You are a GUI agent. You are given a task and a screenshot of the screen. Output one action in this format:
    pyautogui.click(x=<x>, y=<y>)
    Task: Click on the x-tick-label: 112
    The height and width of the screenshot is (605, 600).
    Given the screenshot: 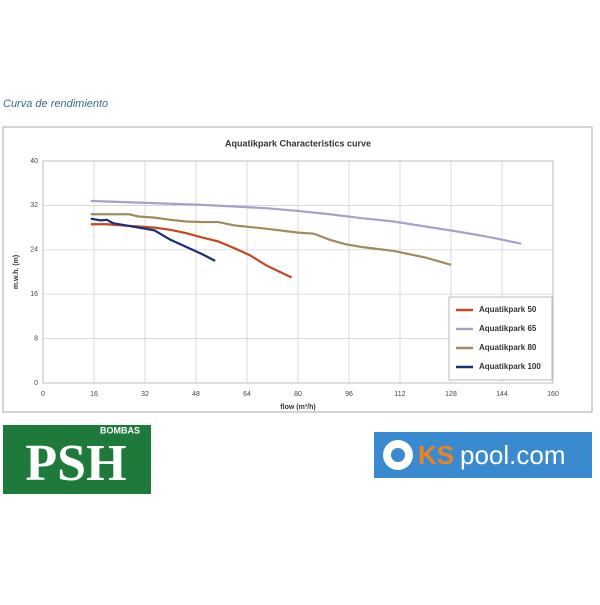 What is the action you would take?
    pyautogui.click(x=399, y=394)
    